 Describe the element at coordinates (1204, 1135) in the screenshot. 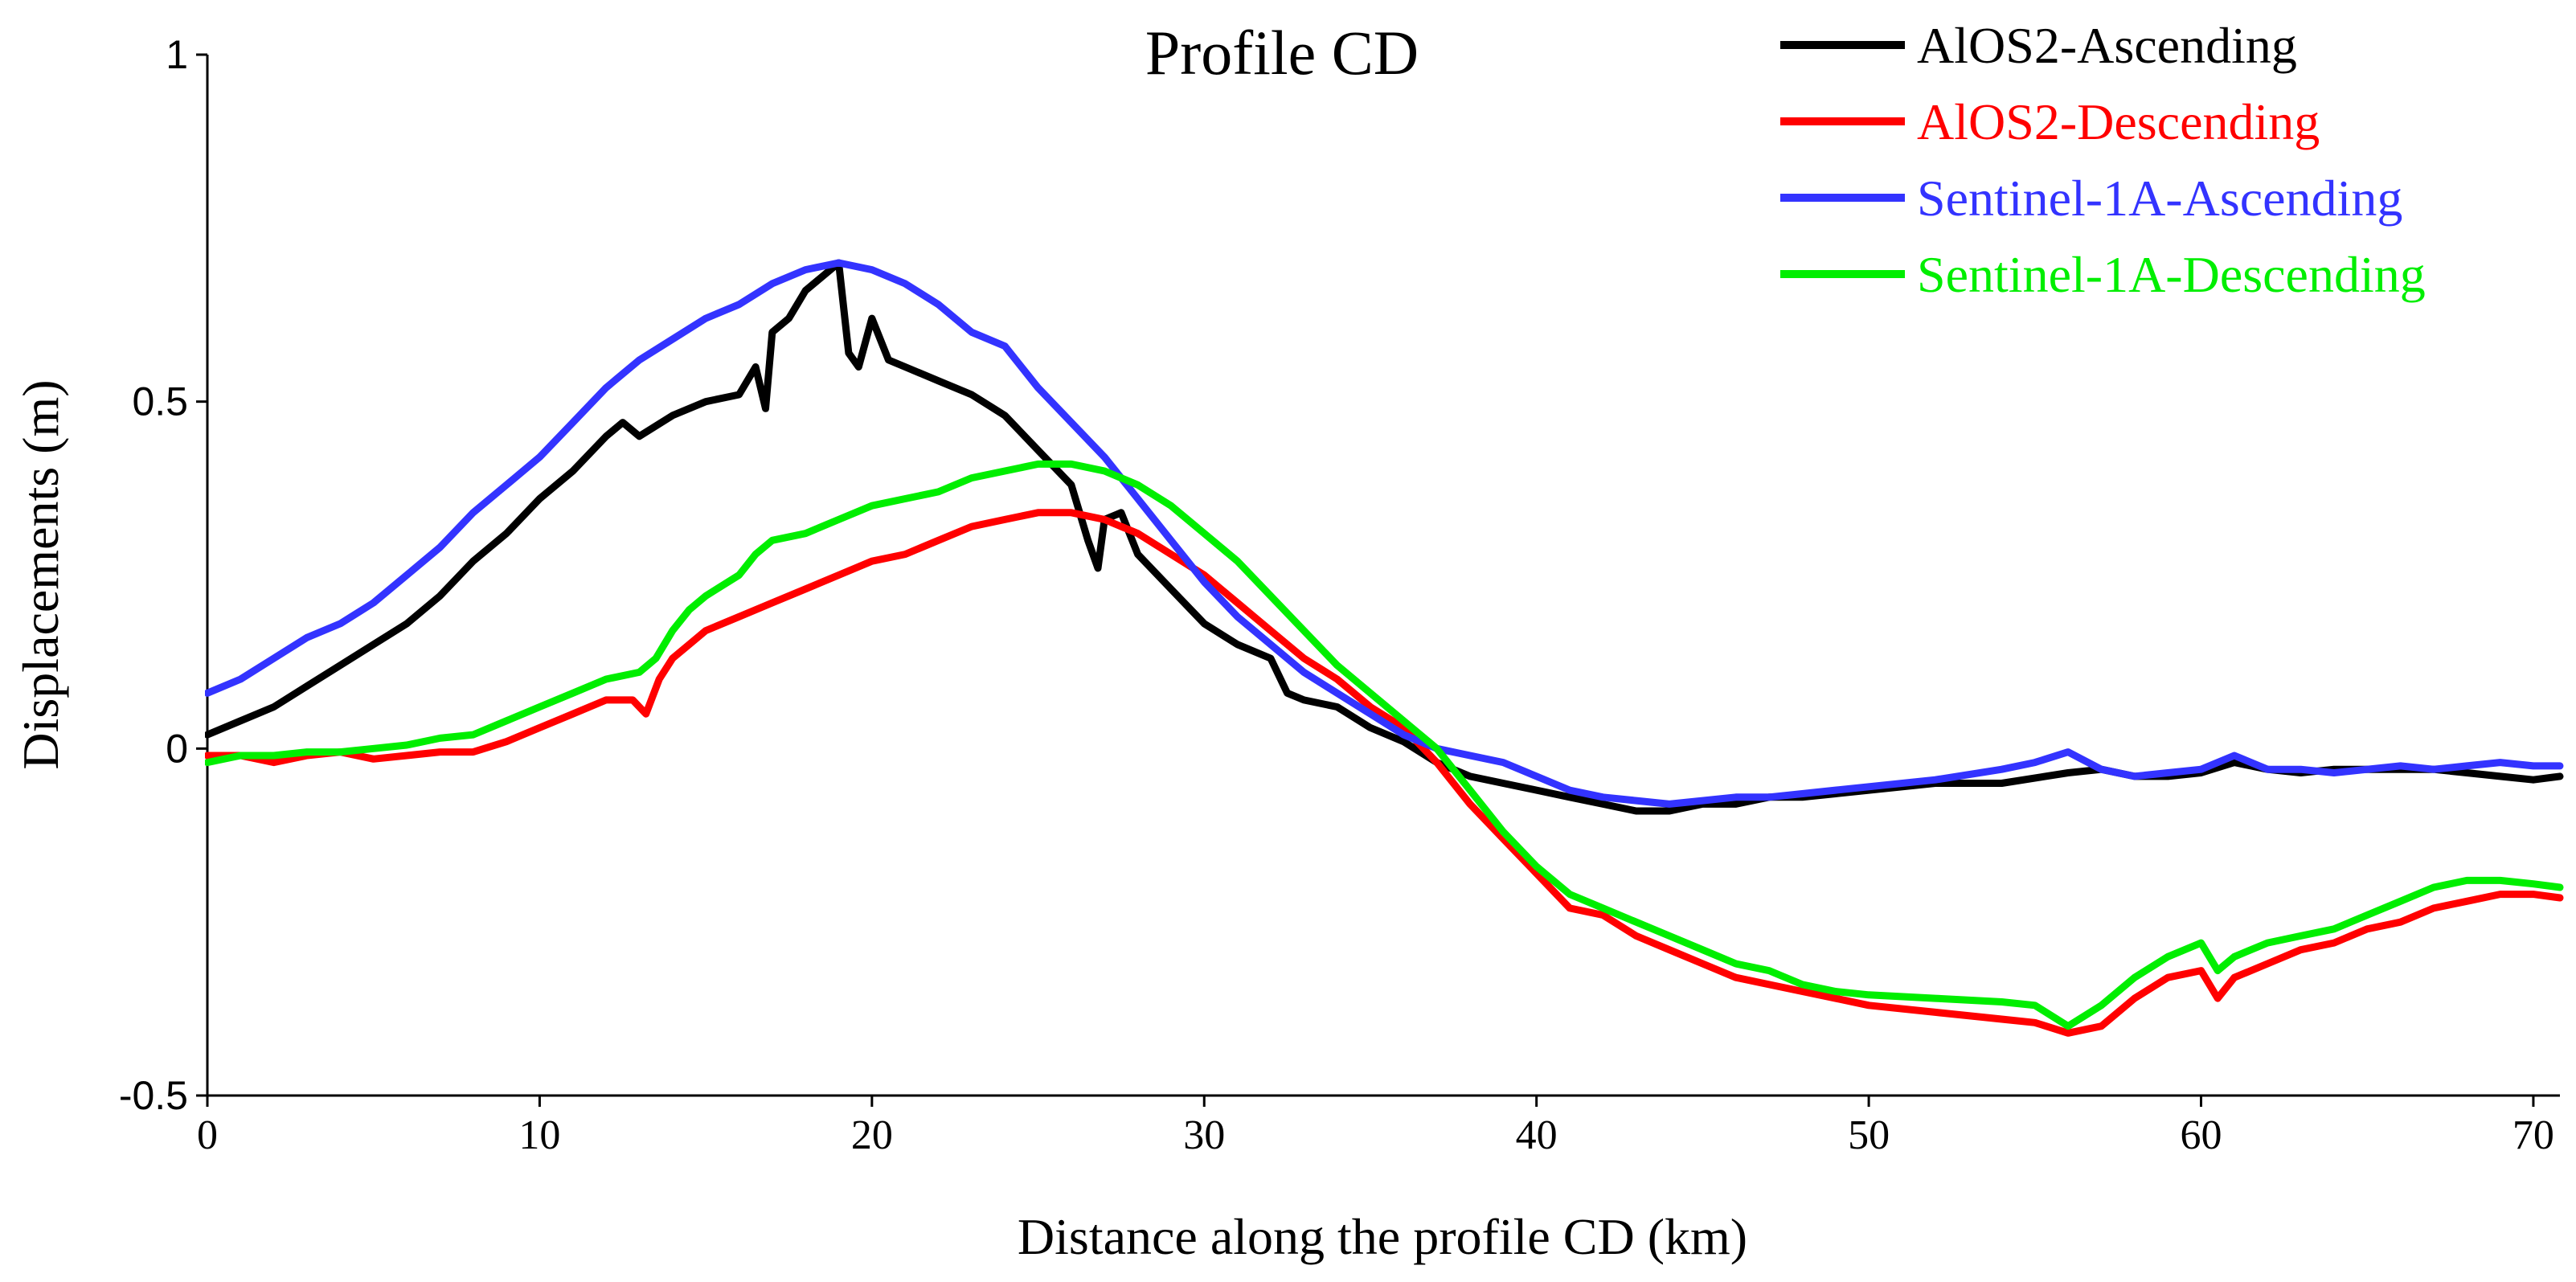

I see `x-tick-label: 30` at that location.